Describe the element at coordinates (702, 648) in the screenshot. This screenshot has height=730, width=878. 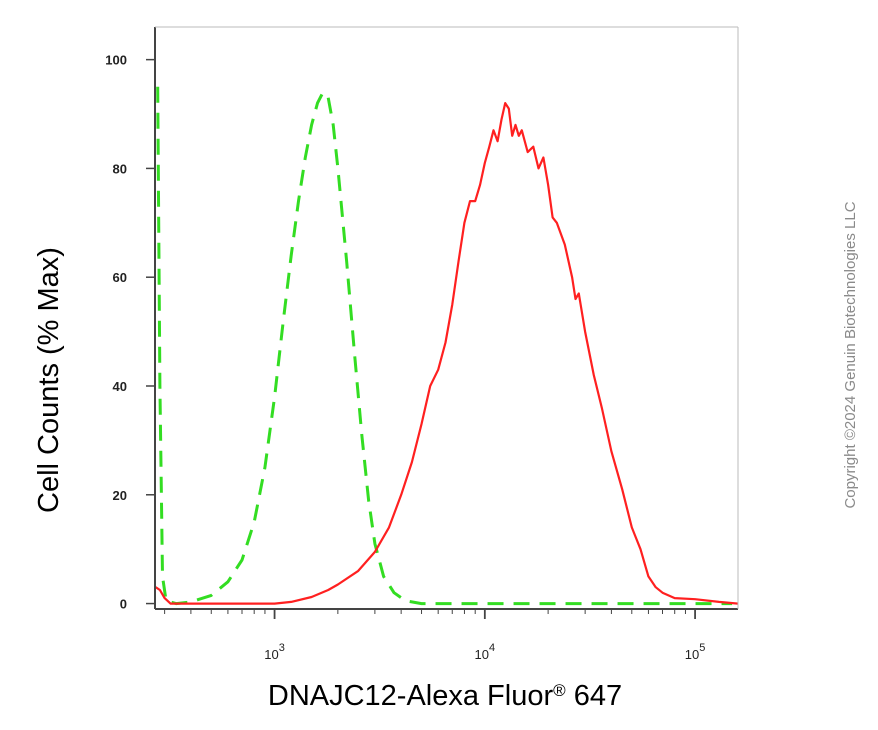
I see `x-tick-label-exponent: 5` at that location.